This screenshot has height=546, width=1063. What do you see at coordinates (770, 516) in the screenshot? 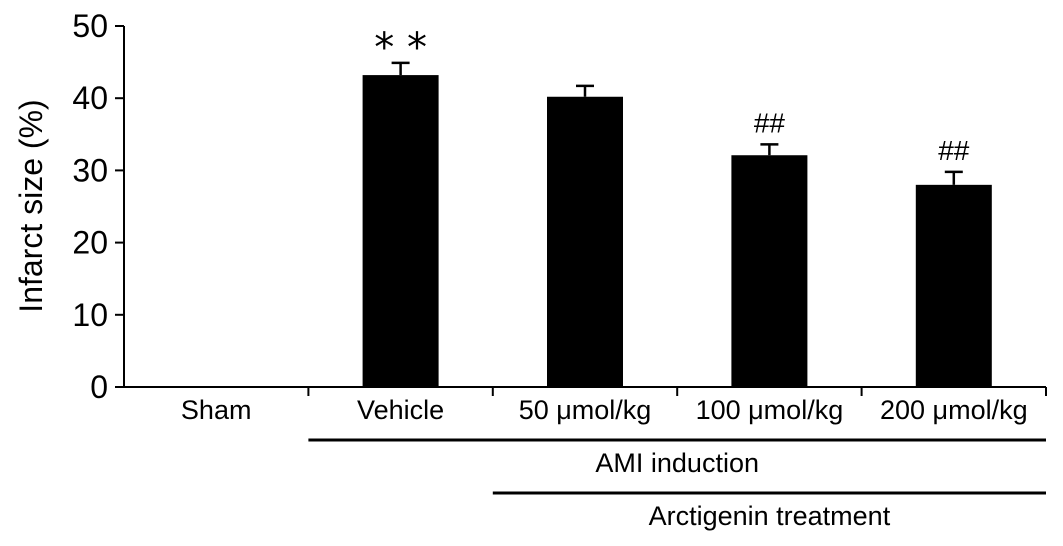
I see `group-label: Arctigenin treatment` at bounding box center [770, 516].